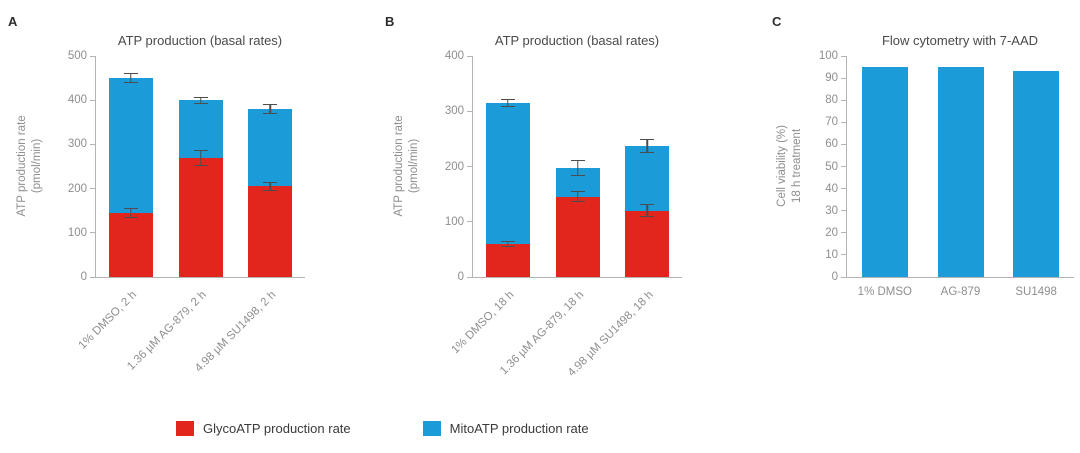  Describe the element at coordinates (407, 166) in the screenshot. I see `chart-b-y-axis-label: ATP production rate (pmol/min)` at that location.